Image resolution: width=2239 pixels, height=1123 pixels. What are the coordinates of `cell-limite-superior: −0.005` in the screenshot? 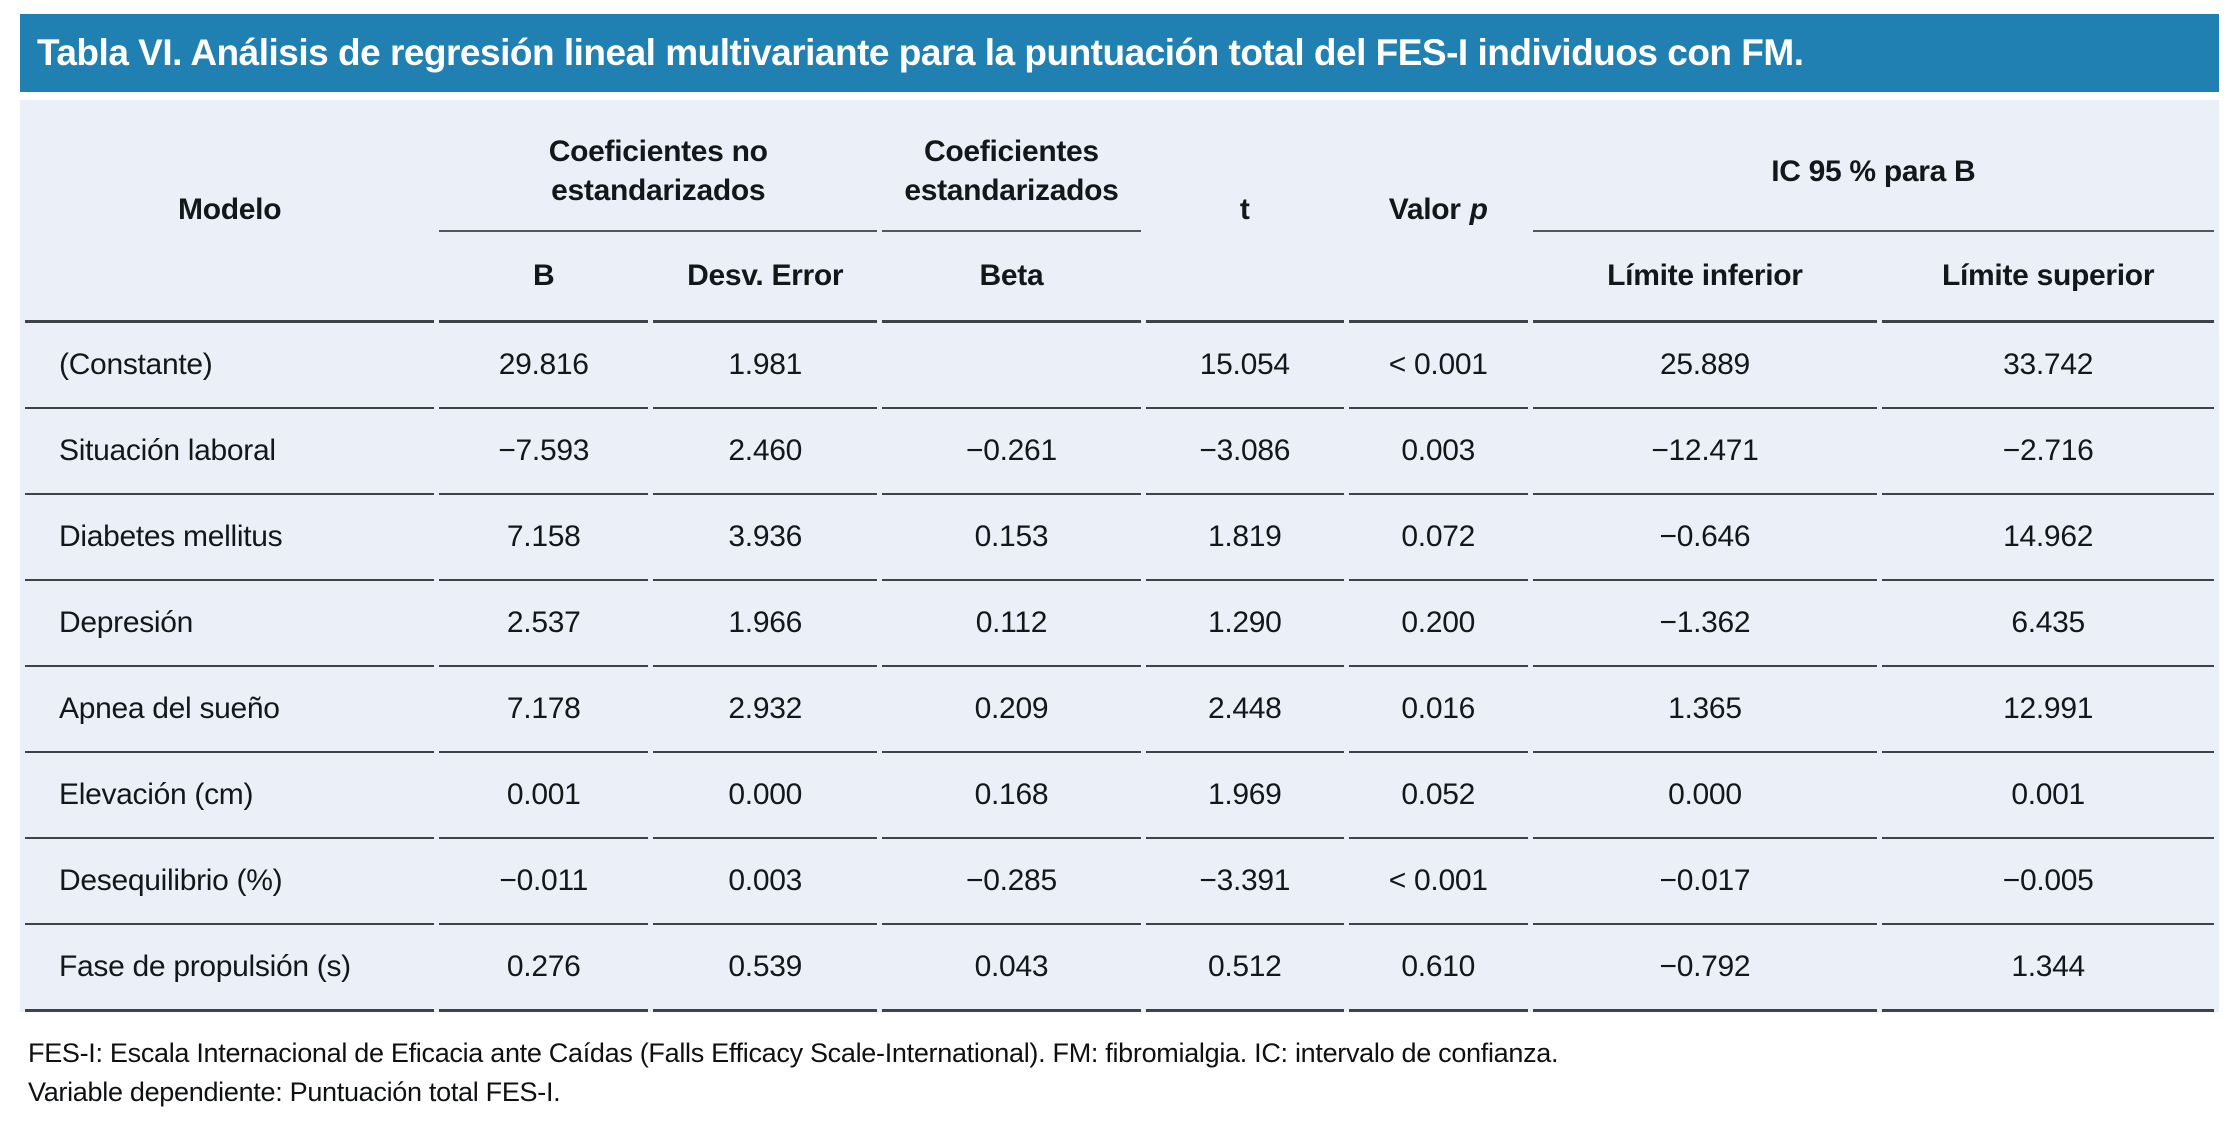 It's located at (2048, 880).